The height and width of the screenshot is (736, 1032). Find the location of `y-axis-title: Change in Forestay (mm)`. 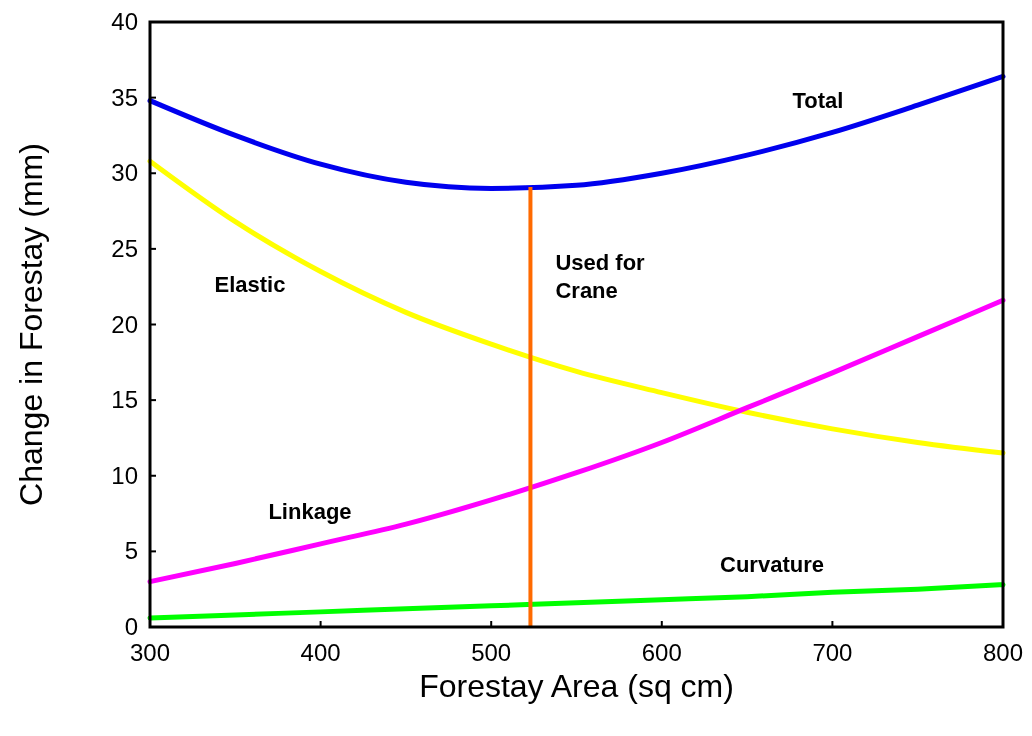

y-axis-title: Change in Forestay (mm) is located at coordinates (31, 324).